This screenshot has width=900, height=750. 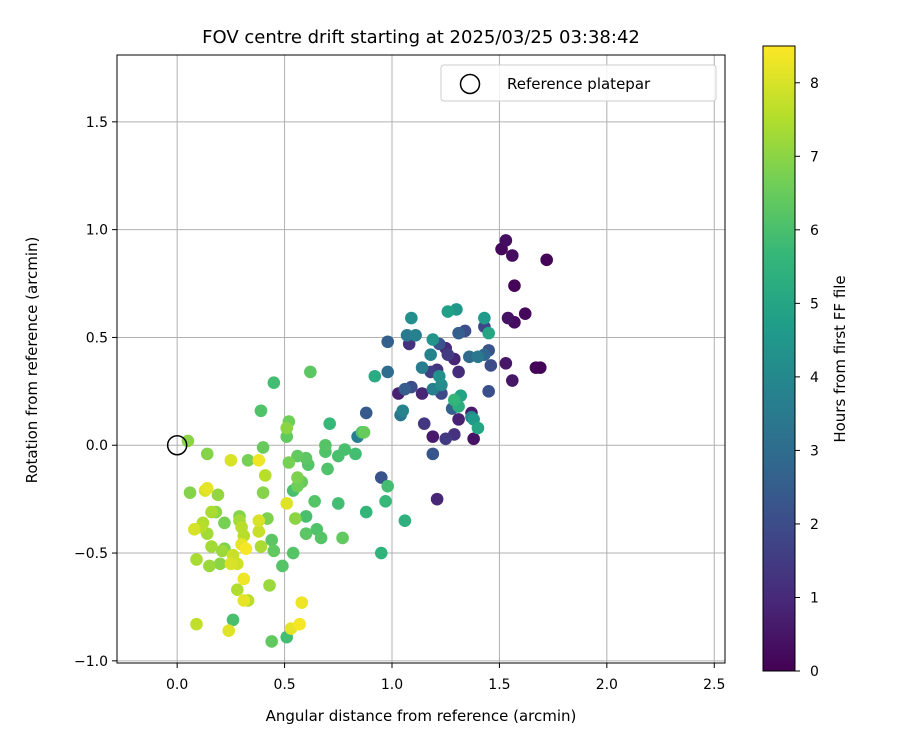 I want to click on colorbar-tick-label: 0, so click(x=814, y=672).